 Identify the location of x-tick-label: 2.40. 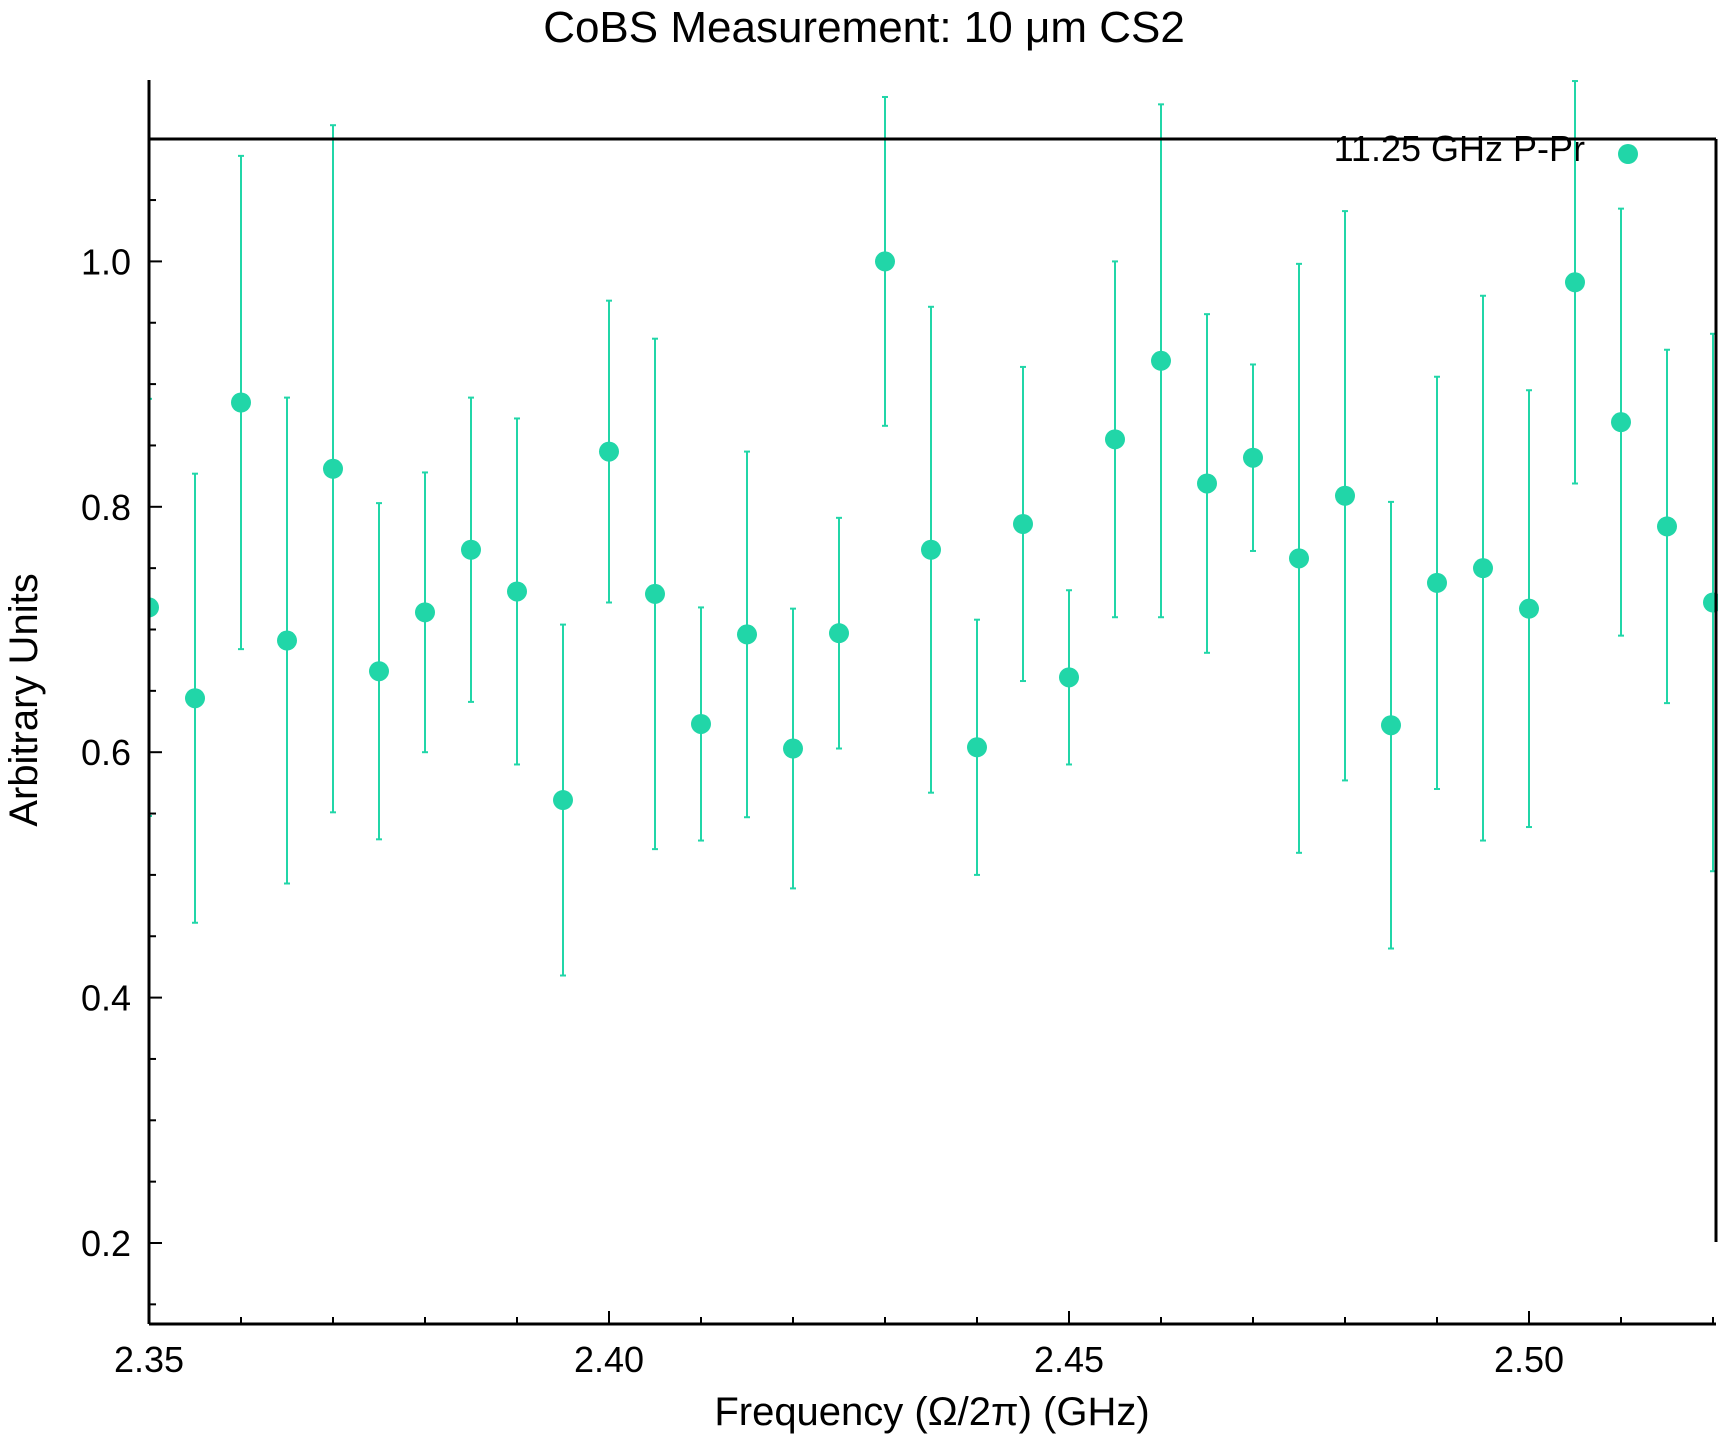
(609, 1359).